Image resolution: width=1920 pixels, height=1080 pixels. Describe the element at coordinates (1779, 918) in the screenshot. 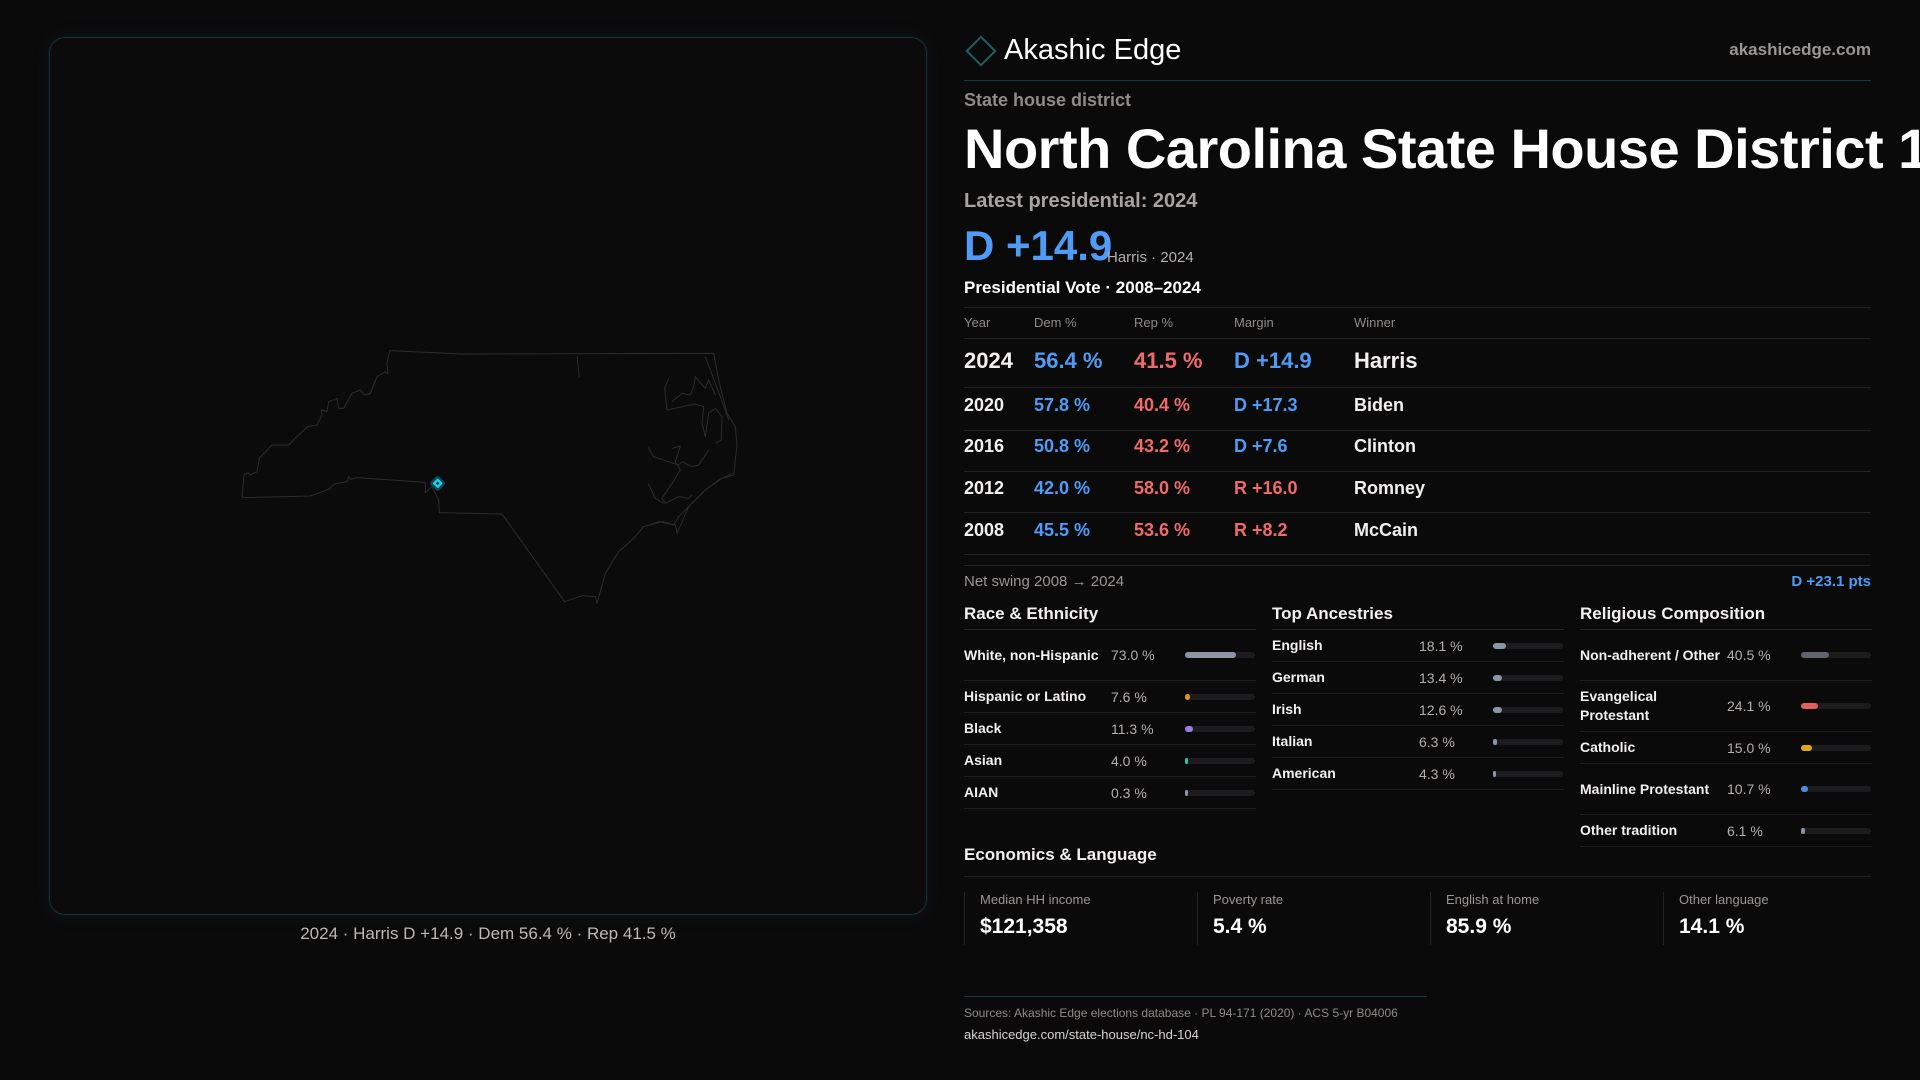

I see `stat-card: Other language 14.1 %` at that location.